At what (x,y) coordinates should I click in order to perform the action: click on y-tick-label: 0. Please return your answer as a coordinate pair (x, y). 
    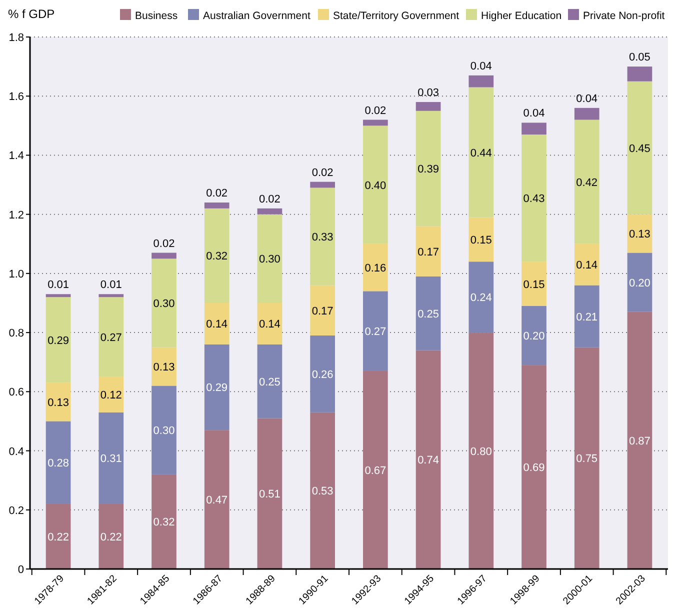
    Looking at the image, I should click on (21, 570).